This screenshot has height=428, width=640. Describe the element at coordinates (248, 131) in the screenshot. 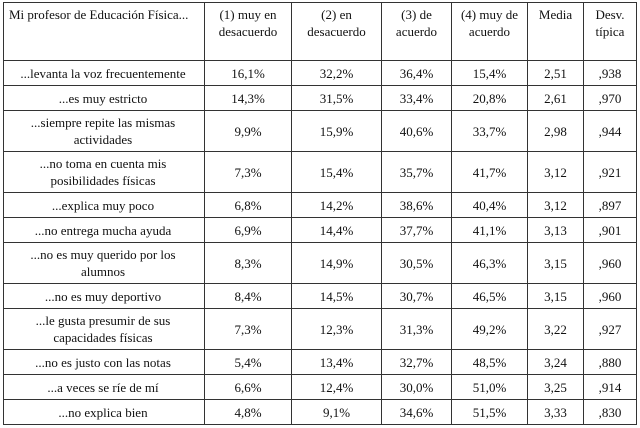

I see `cell-muy-en-desacuerdo: 9,9%` at that location.